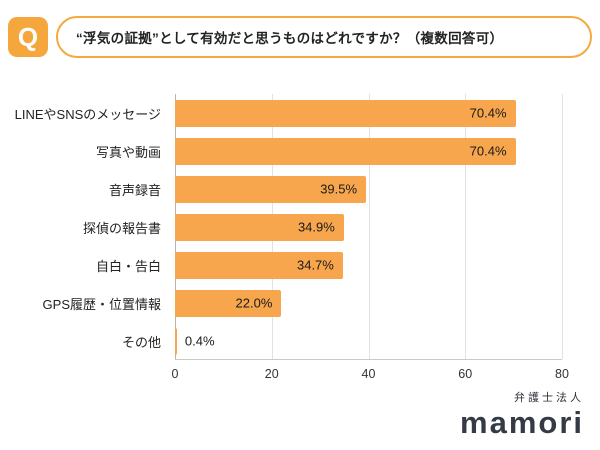  I want to click on axis-tick-labels: 0 20 40 60 80, so click(370, 373).